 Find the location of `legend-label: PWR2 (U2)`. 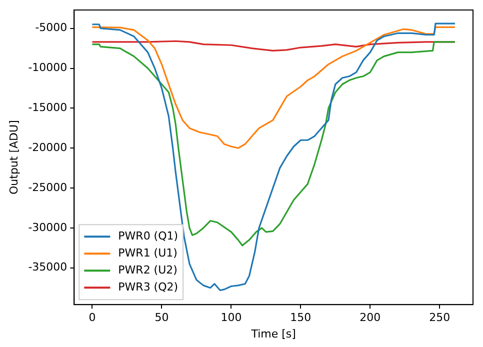

legend-label: PWR2 (U2) is located at coordinates (148, 269).